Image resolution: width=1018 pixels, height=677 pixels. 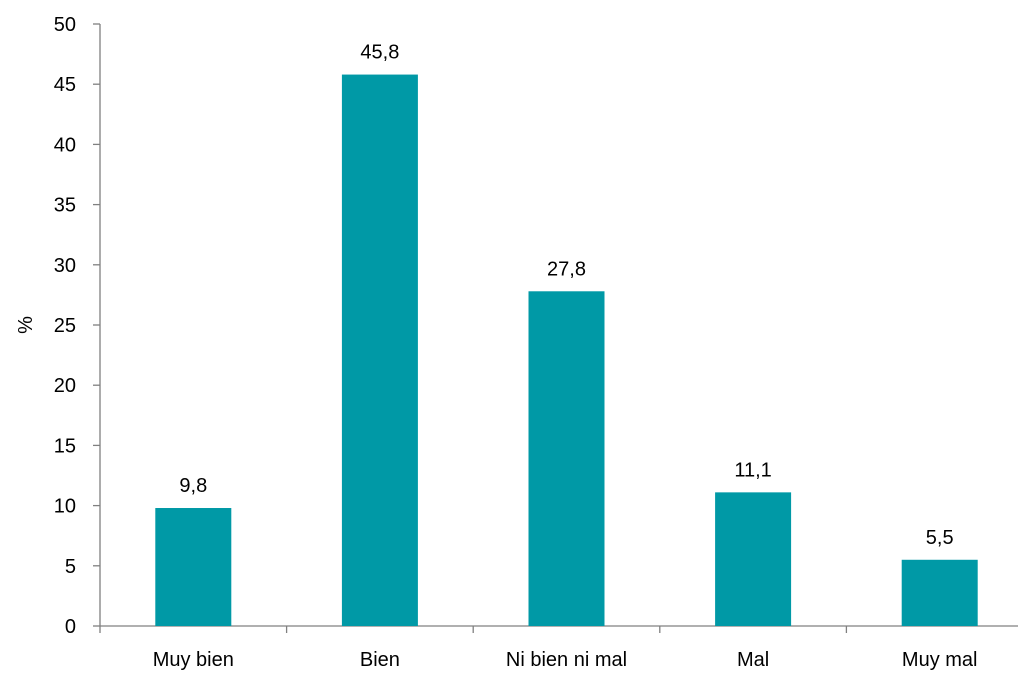 What do you see at coordinates (70, 567) in the screenshot?
I see `y-tick-label: 5` at bounding box center [70, 567].